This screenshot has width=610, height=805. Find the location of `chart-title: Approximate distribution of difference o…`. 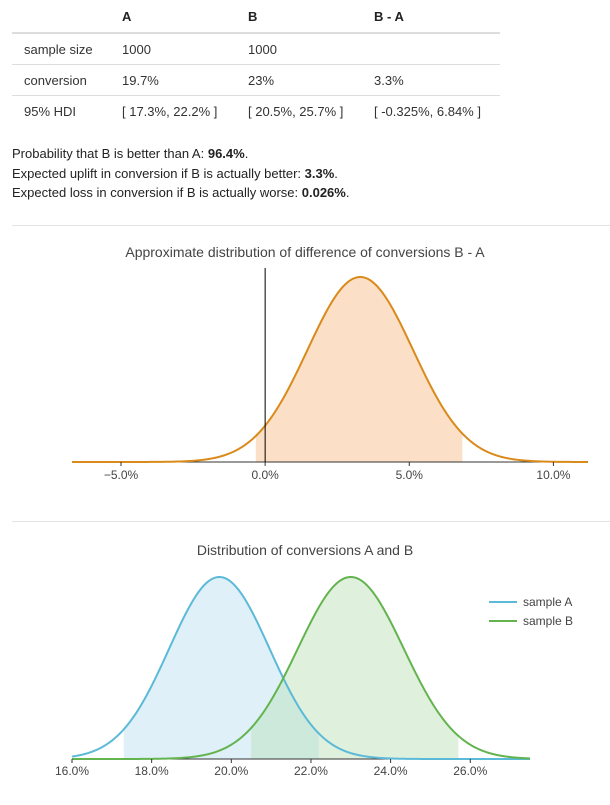

chart-title: Approximate distribution of difference o… is located at coordinates (305, 252).